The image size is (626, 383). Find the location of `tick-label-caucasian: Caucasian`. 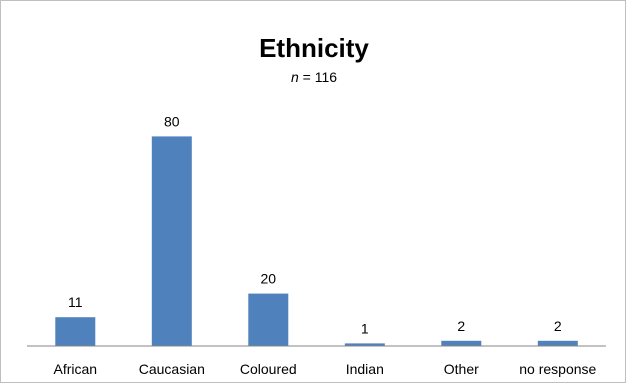

tick-label-caucasian: Caucasian is located at coordinates (172, 369).